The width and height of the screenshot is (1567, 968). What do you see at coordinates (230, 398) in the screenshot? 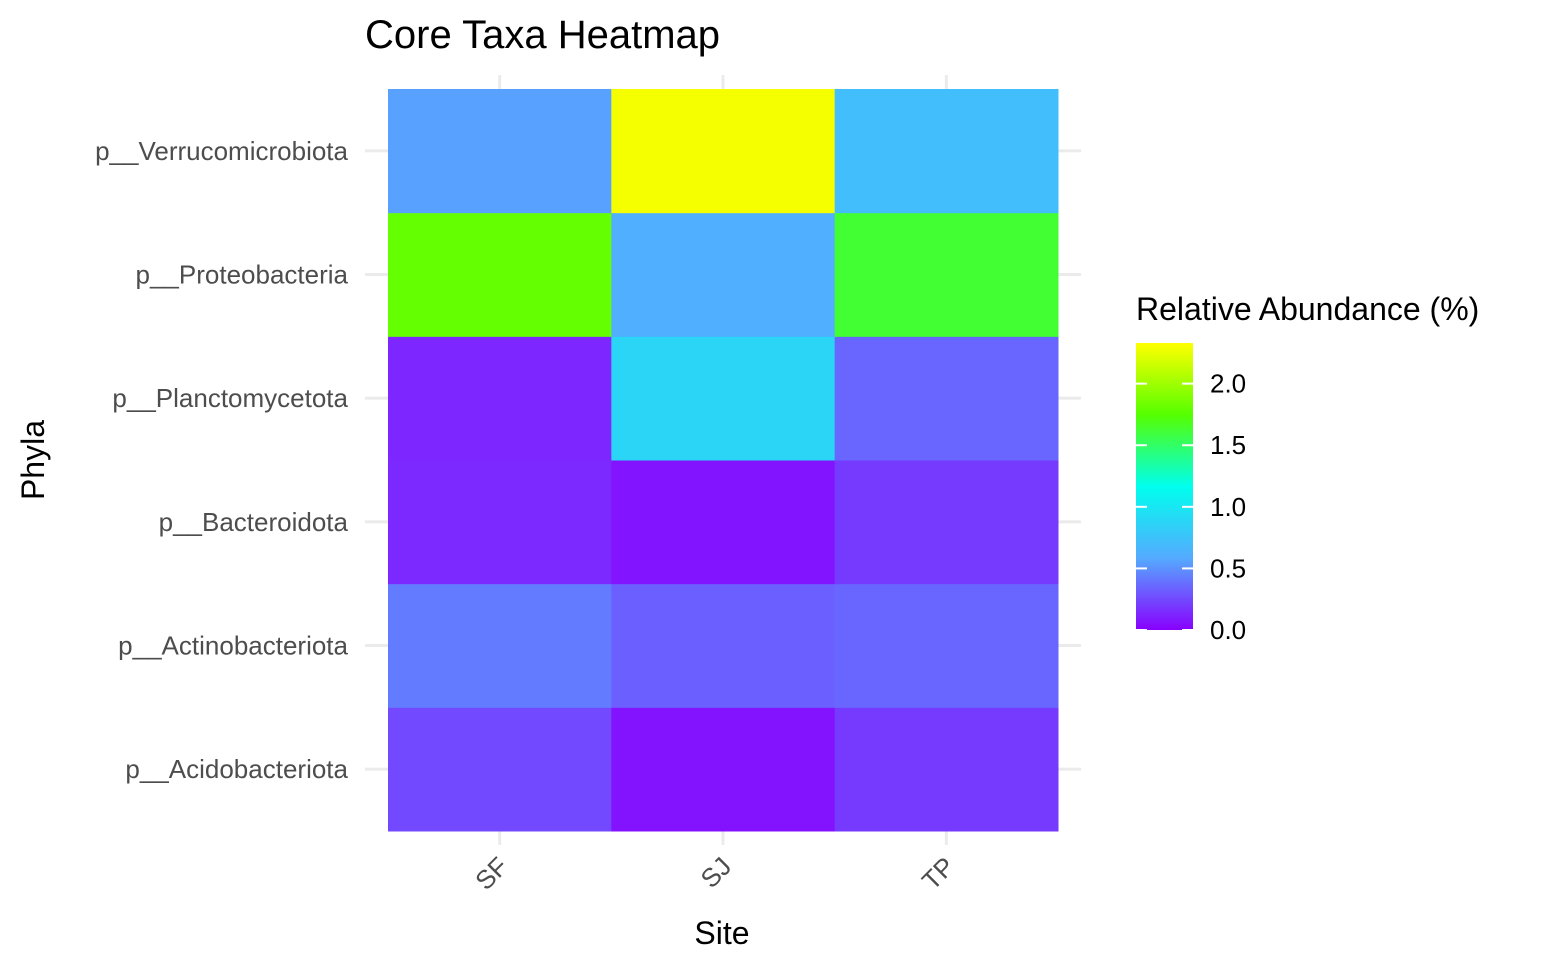
I see `y-tick-label: p__Planctomycetota` at bounding box center [230, 398].